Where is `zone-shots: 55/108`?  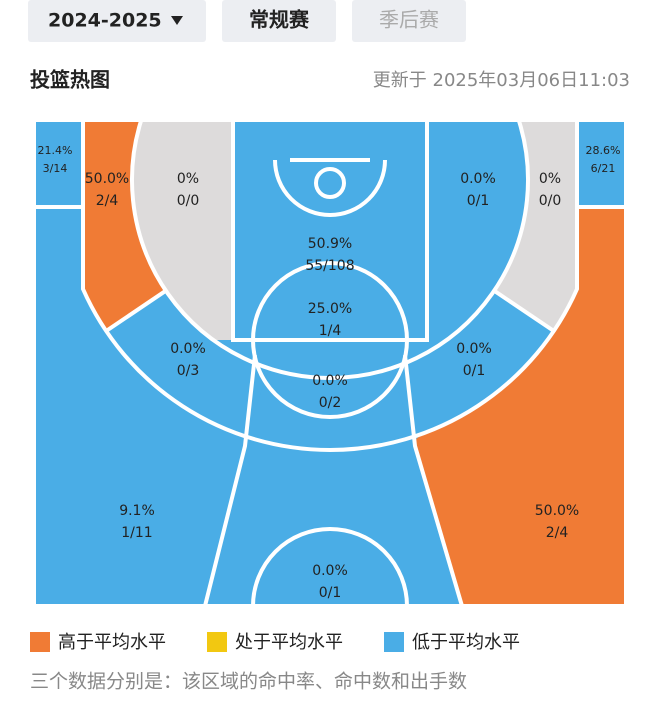
zone-shots: 55/108 is located at coordinates (329, 266).